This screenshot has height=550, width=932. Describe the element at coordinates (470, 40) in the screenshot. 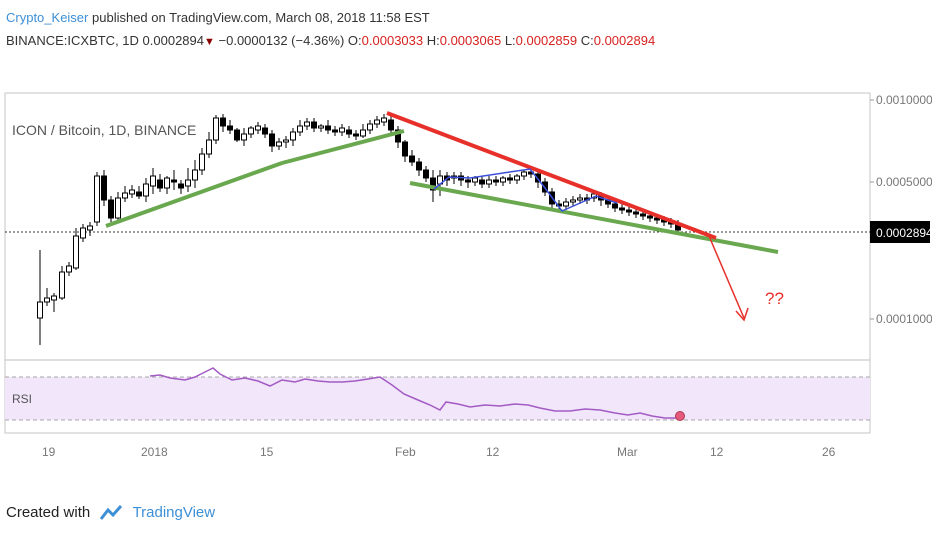

I see `high-value: 0.0003065` at that location.